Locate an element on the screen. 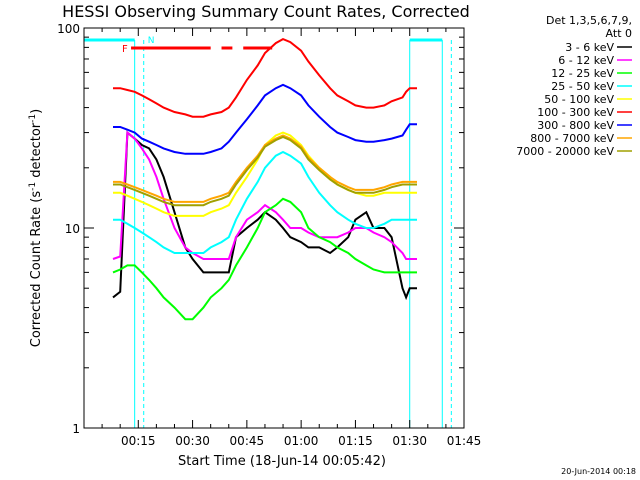 Image resolution: width=640 pixels, height=480 pixels. y-tick-label-1: 10 is located at coordinates (72, 229).